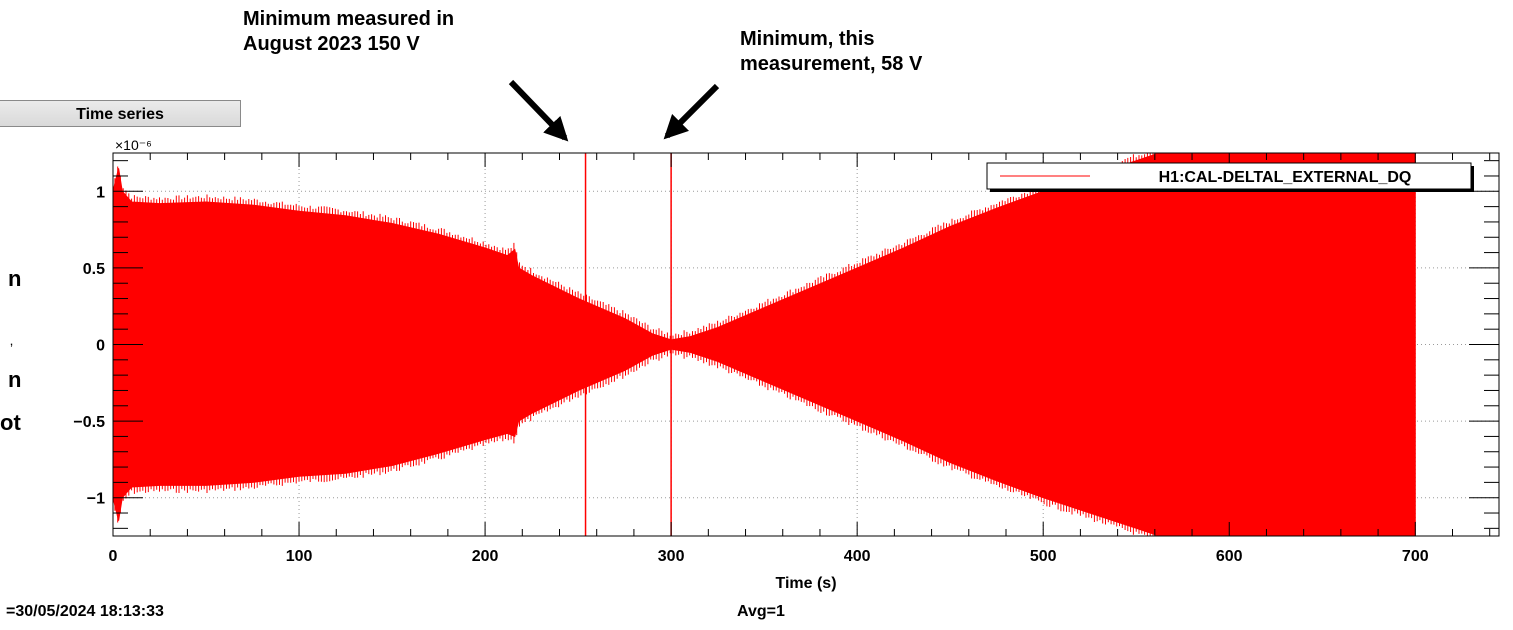 This screenshot has height=630, width=1513. I want to click on y-tick-label: 0, so click(100, 346).